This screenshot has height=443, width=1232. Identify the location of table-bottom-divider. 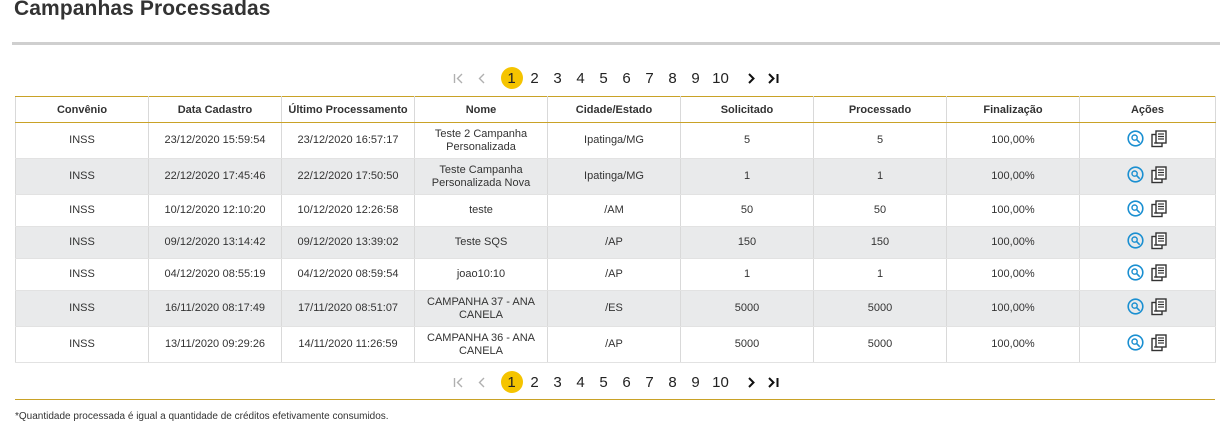
(615, 399).